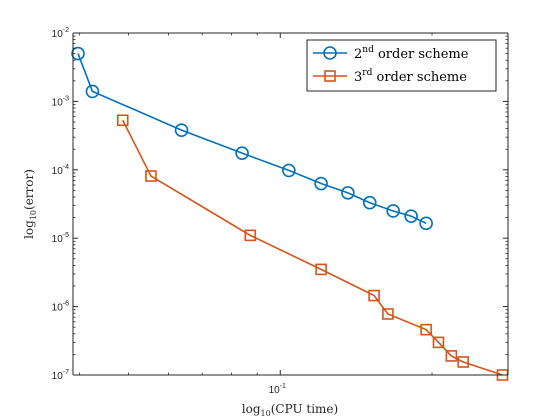 The width and height of the screenshot is (560, 420). I want to click on y-tick-label: 10⁻³, so click(60, 101).